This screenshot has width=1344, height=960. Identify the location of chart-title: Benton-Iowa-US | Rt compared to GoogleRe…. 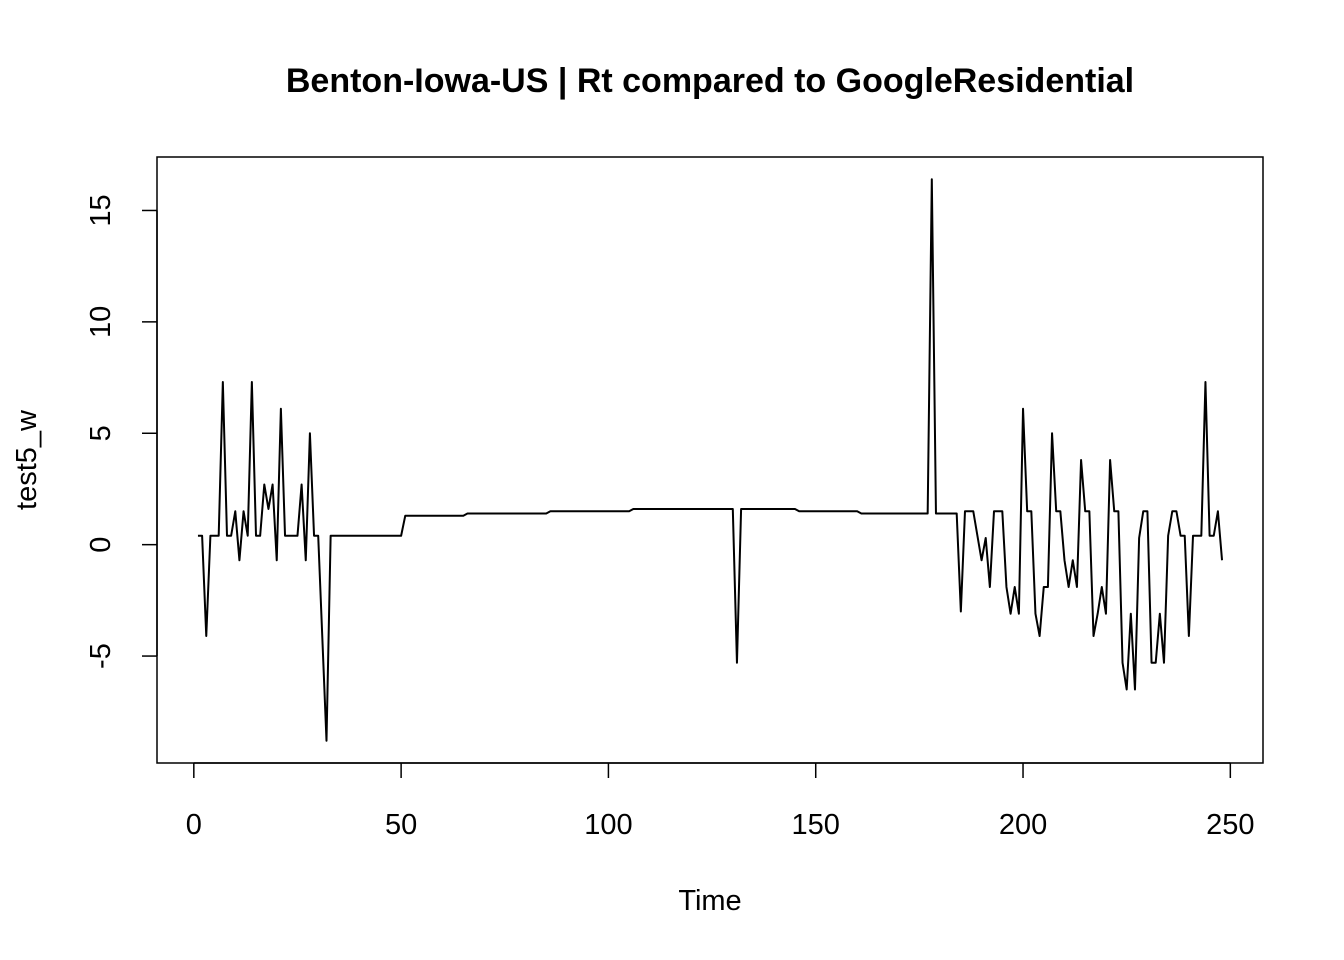
(710, 81).